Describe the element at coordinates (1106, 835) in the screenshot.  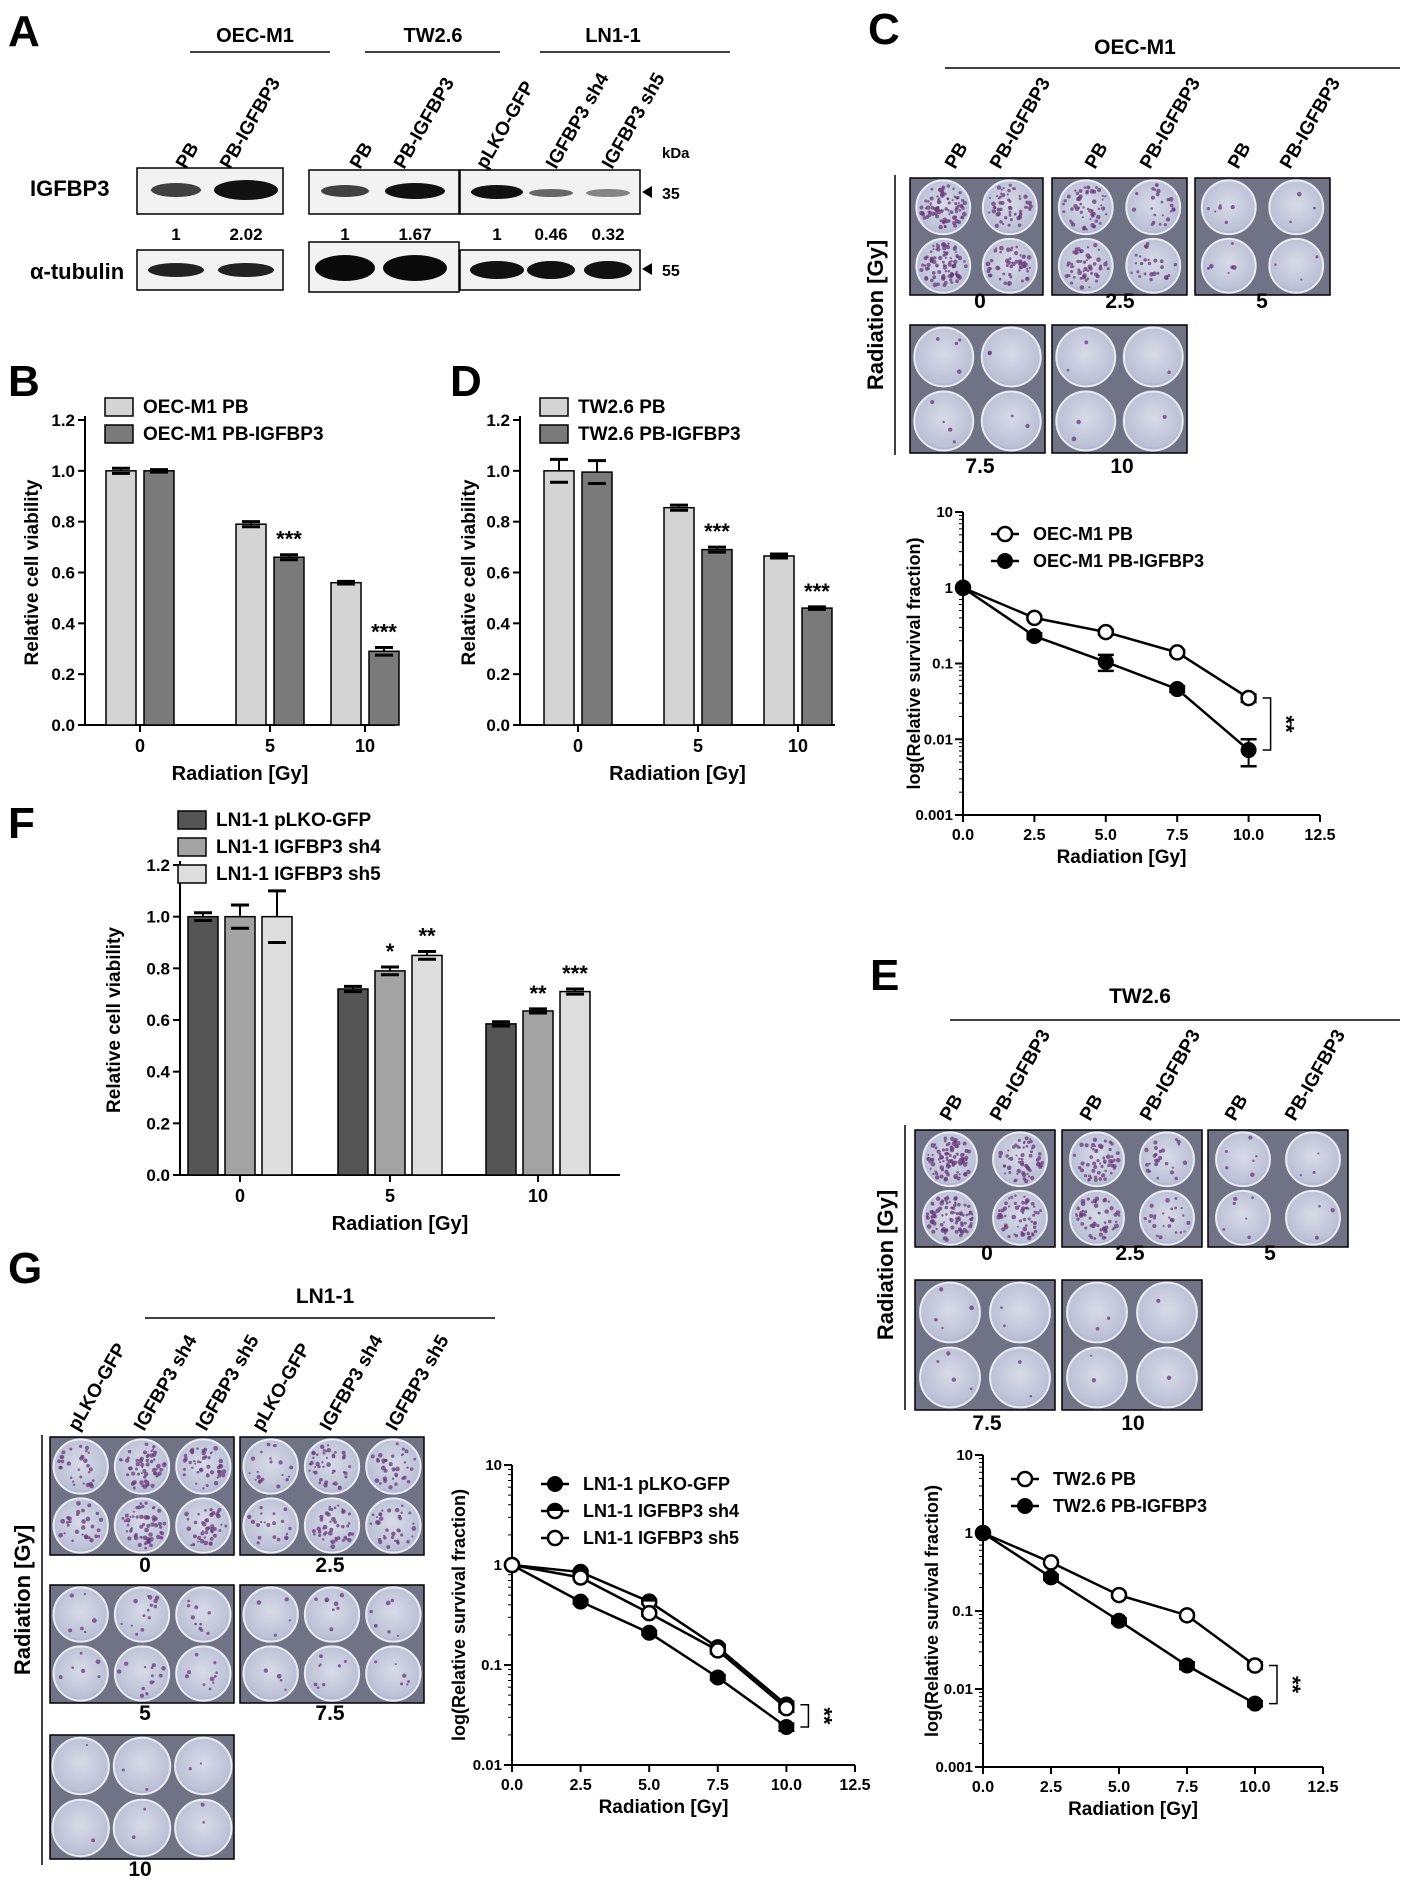
I see `x-tick-label: 5.0` at that location.